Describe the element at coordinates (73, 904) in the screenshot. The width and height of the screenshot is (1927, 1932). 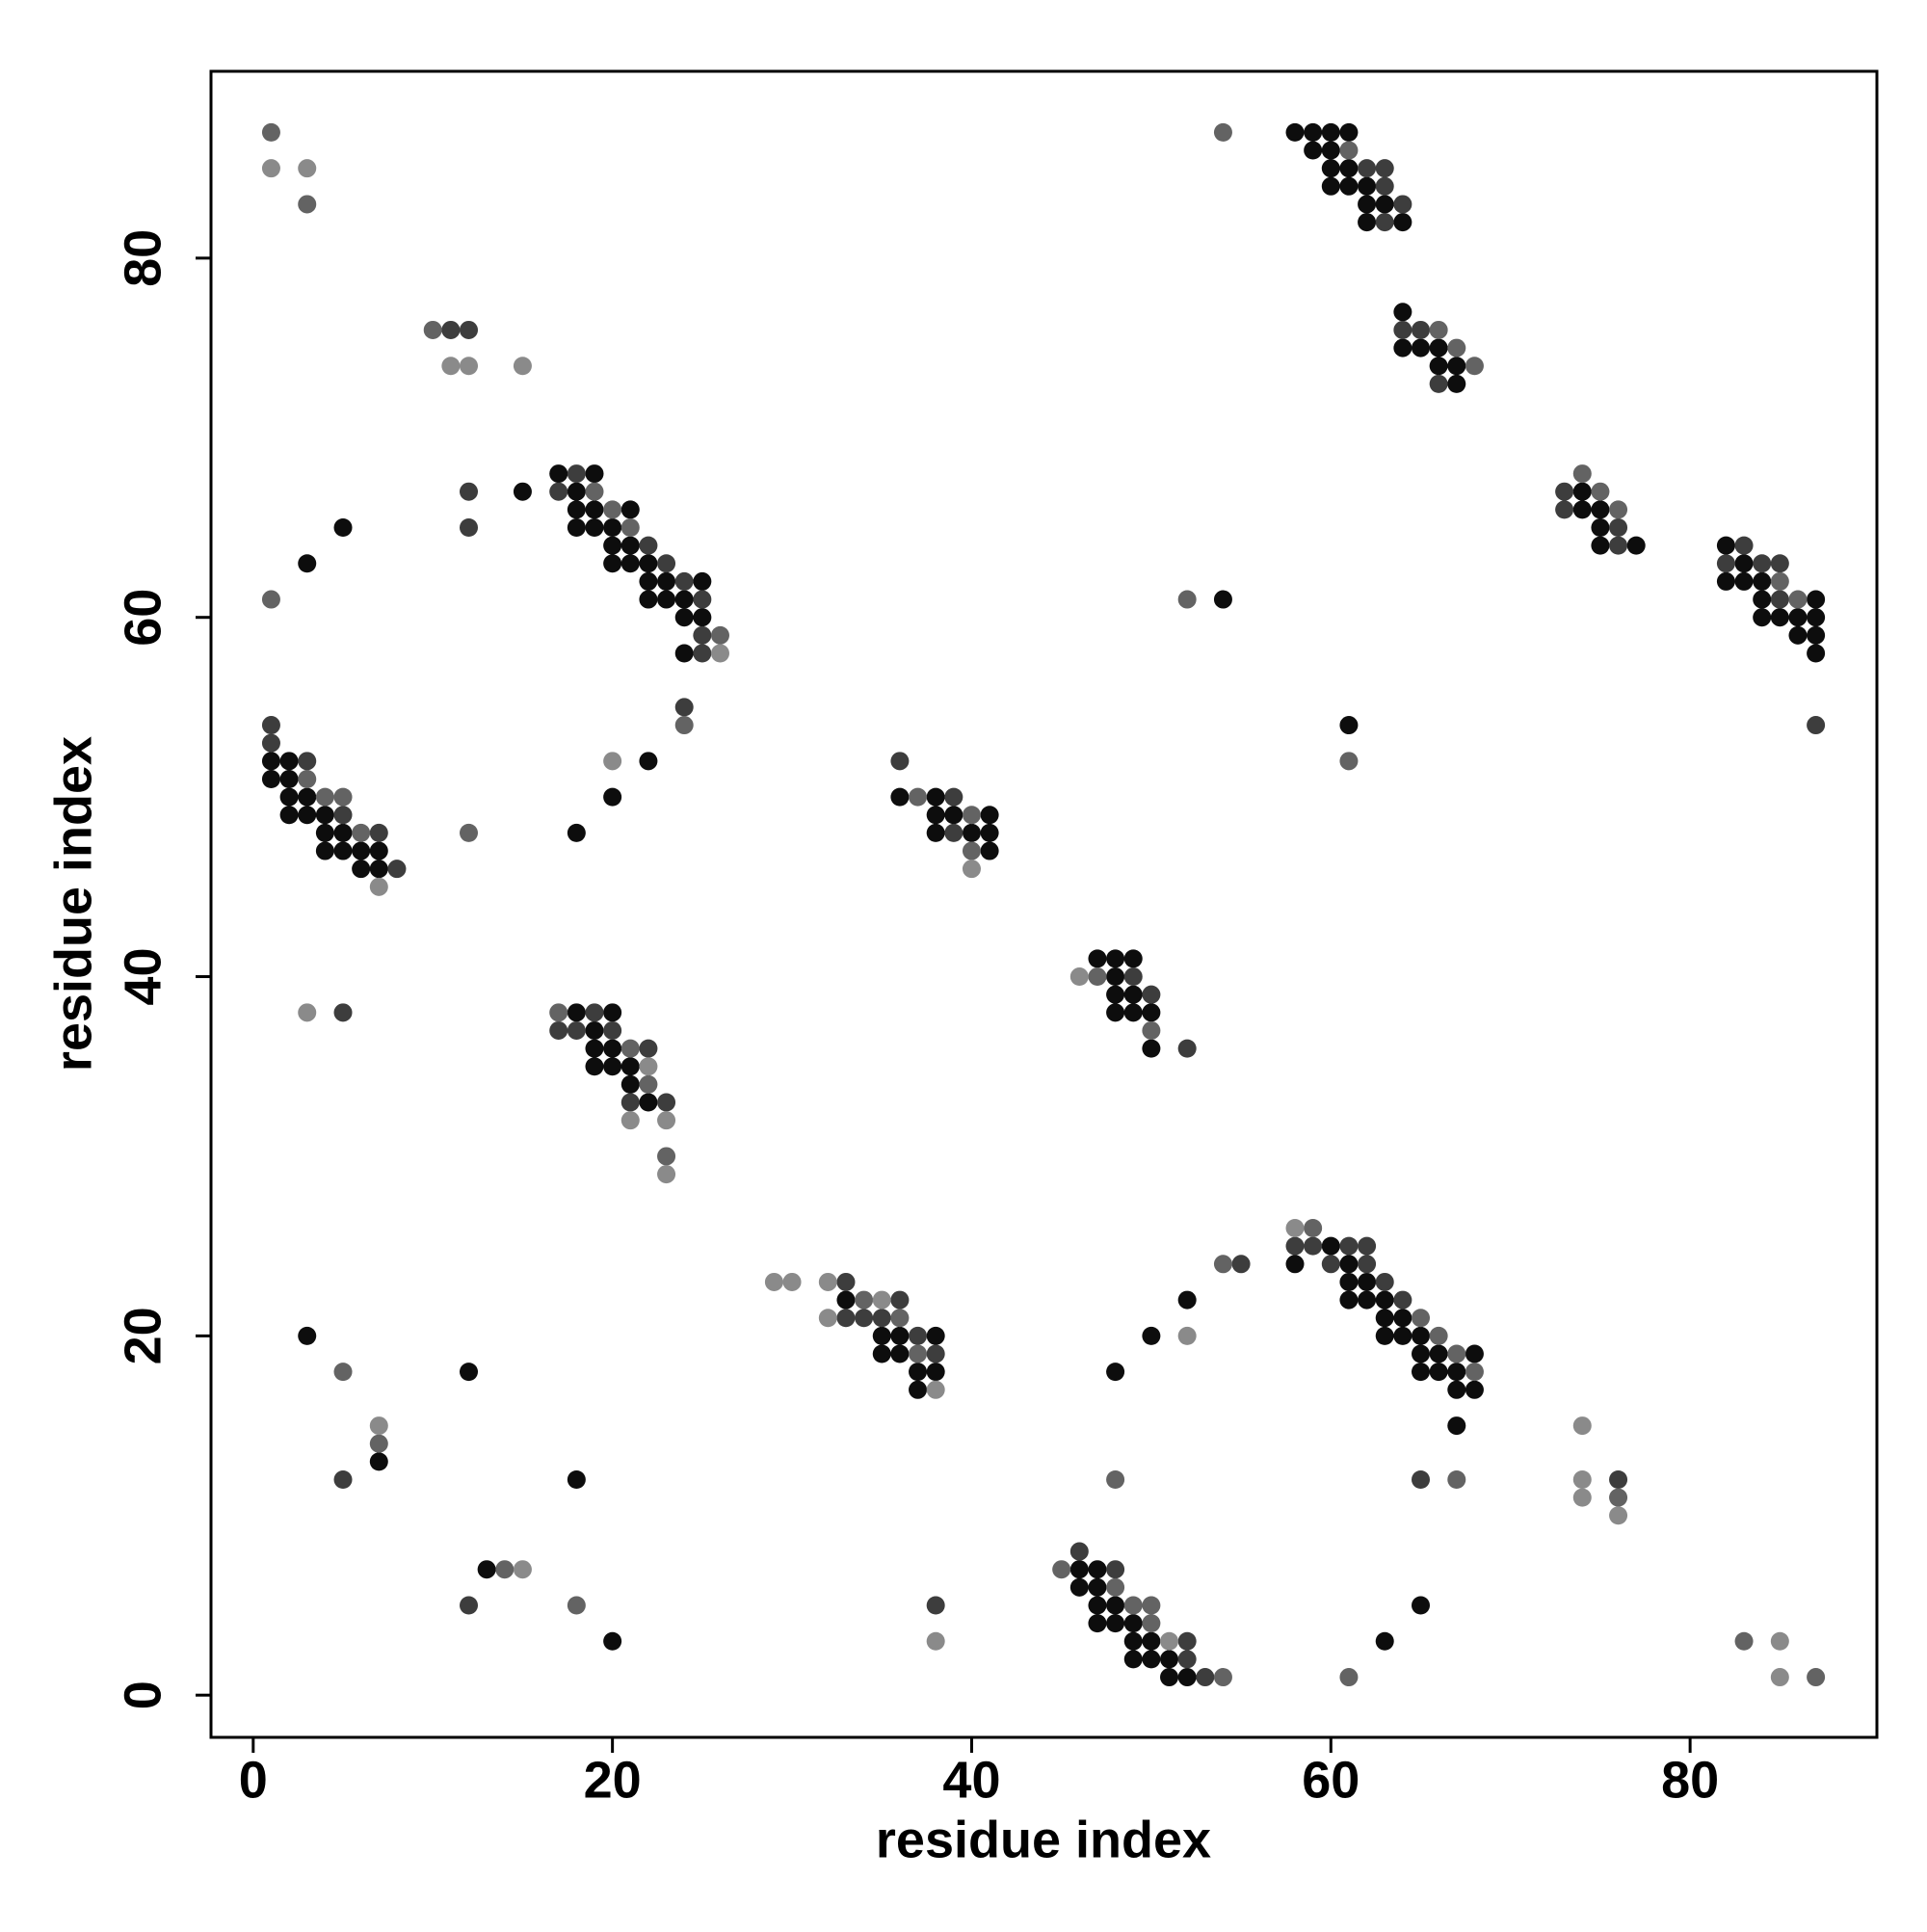
I see `y-axis-title: residue index` at that location.